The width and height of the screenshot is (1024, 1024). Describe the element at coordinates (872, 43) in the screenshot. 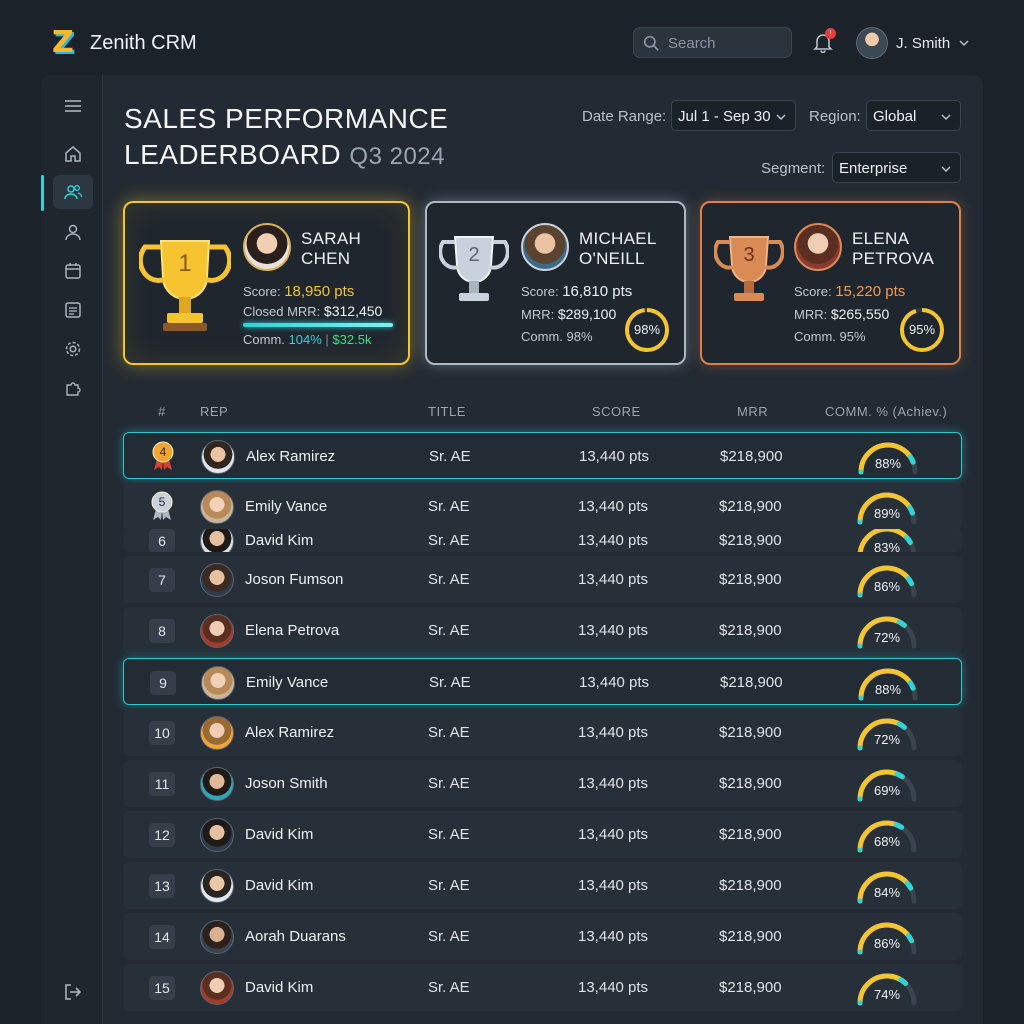

I see `user-avatar` at that location.